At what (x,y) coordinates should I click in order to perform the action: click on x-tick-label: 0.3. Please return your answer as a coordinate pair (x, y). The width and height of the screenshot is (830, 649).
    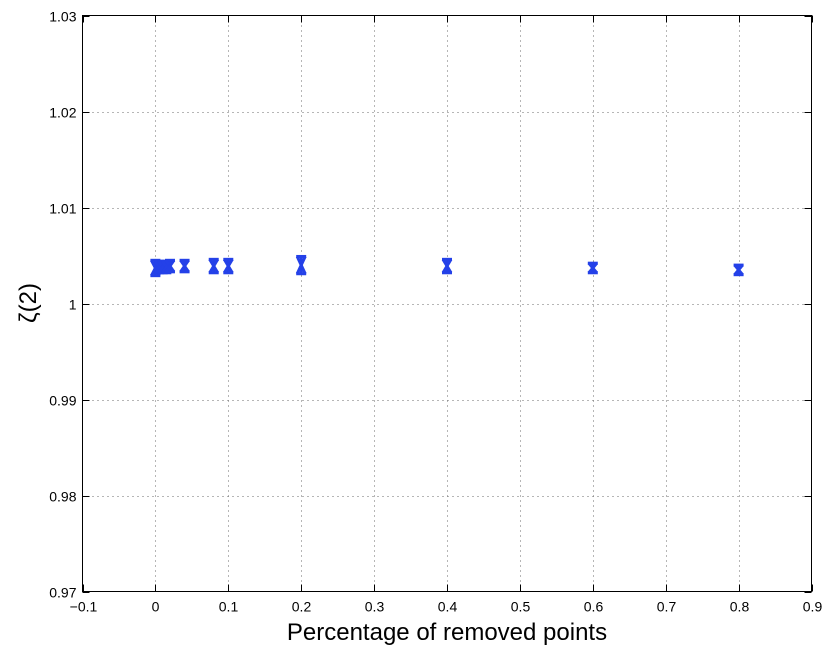
    Looking at the image, I should click on (375, 607).